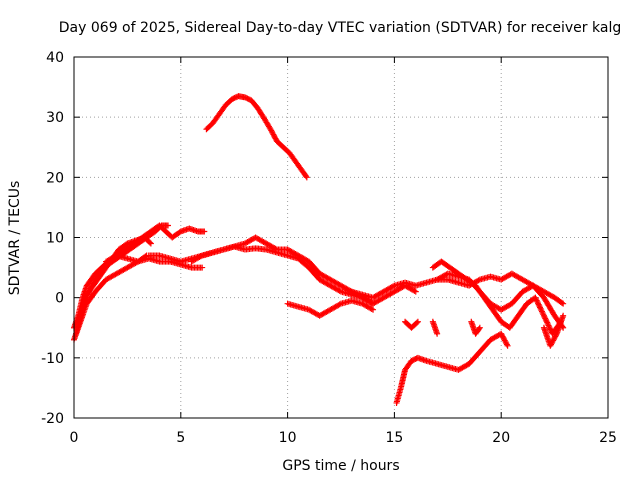 This screenshot has height=480, width=640. What do you see at coordinates (55, 178) in the screenshot?
I see `y-tick-label: 20` at bounding box center [55, 178].